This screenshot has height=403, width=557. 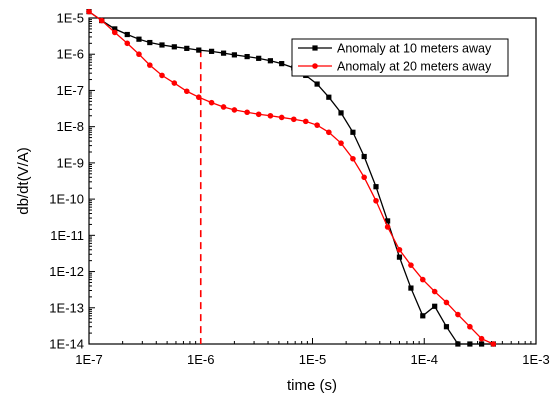 I want to click on x-tick-label: 1E-6, so click(x=200, y=359).